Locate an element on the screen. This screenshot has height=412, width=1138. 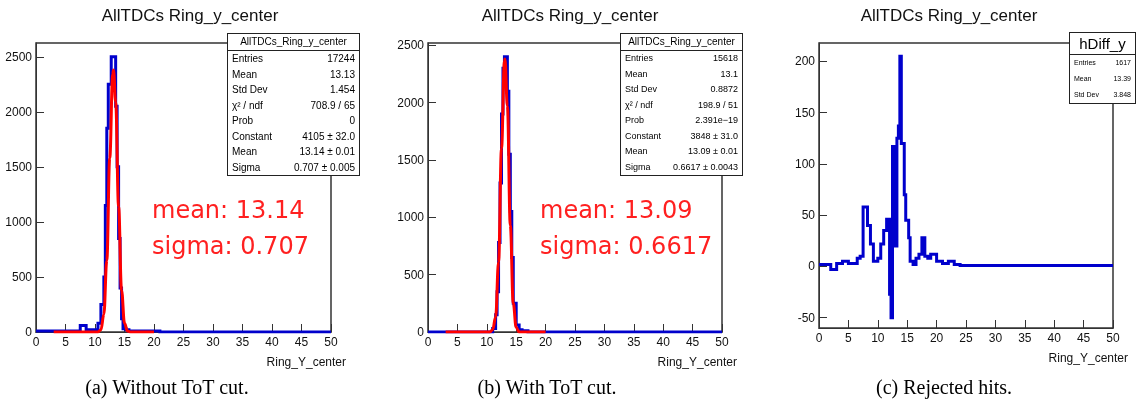
text: (a) Without ToT cut. is located at coordinates (167, 387).